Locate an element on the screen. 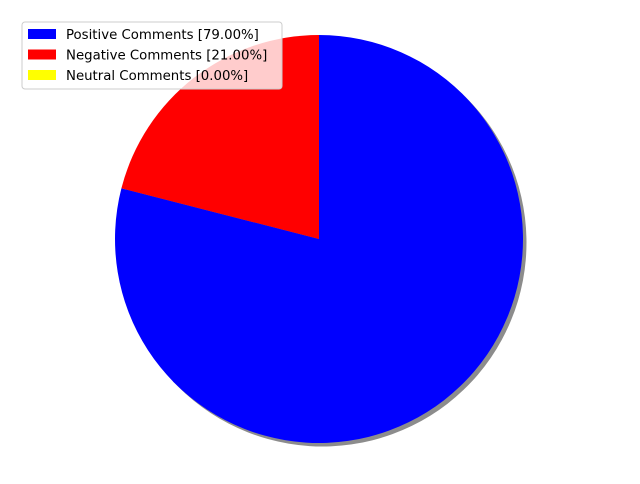 This screenshot has height=484, width=640. legend-swatch-negative is located at coordinates (42, 54).